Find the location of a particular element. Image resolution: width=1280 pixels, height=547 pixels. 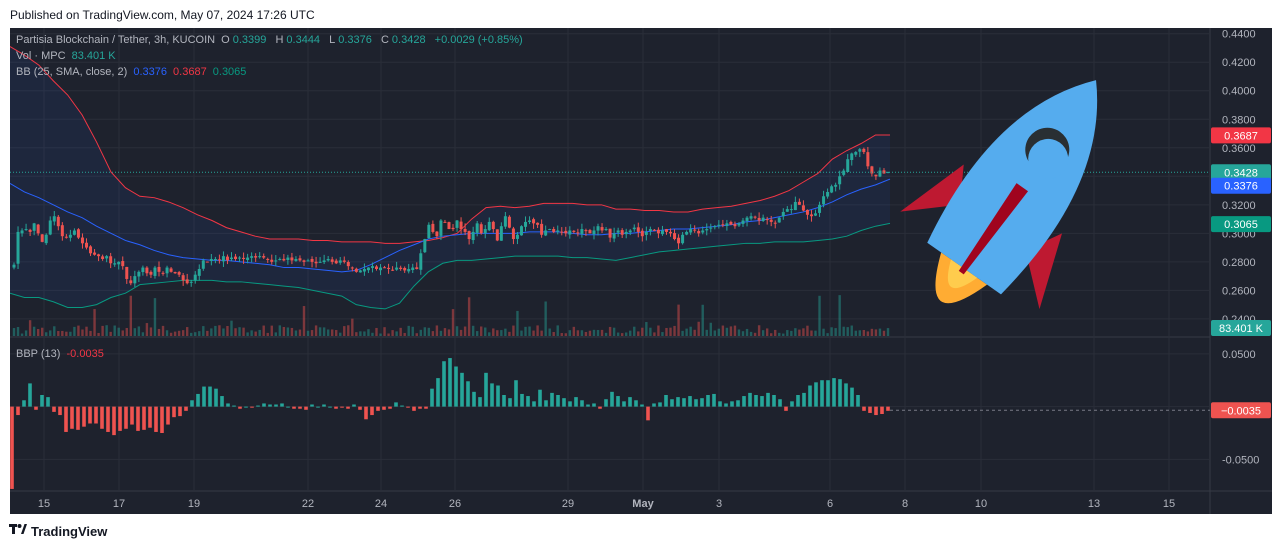

bb-basis-price-tag-text: 0.3376 is located at coordinates (1241, 187).